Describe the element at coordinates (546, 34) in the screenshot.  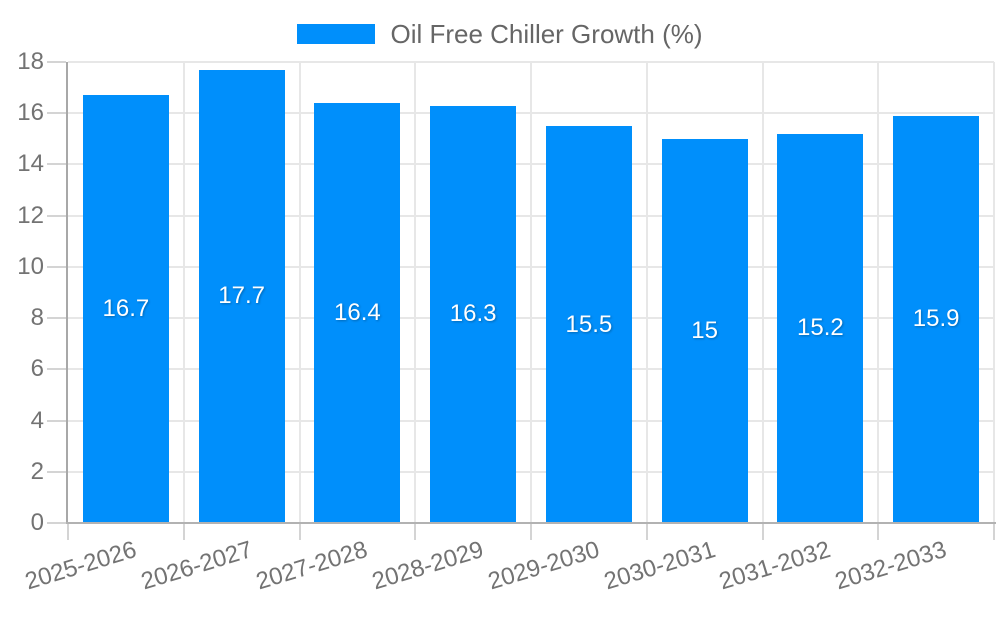
I see `legend-series-label: Oil Free Chiller Growth (%)` at that location.